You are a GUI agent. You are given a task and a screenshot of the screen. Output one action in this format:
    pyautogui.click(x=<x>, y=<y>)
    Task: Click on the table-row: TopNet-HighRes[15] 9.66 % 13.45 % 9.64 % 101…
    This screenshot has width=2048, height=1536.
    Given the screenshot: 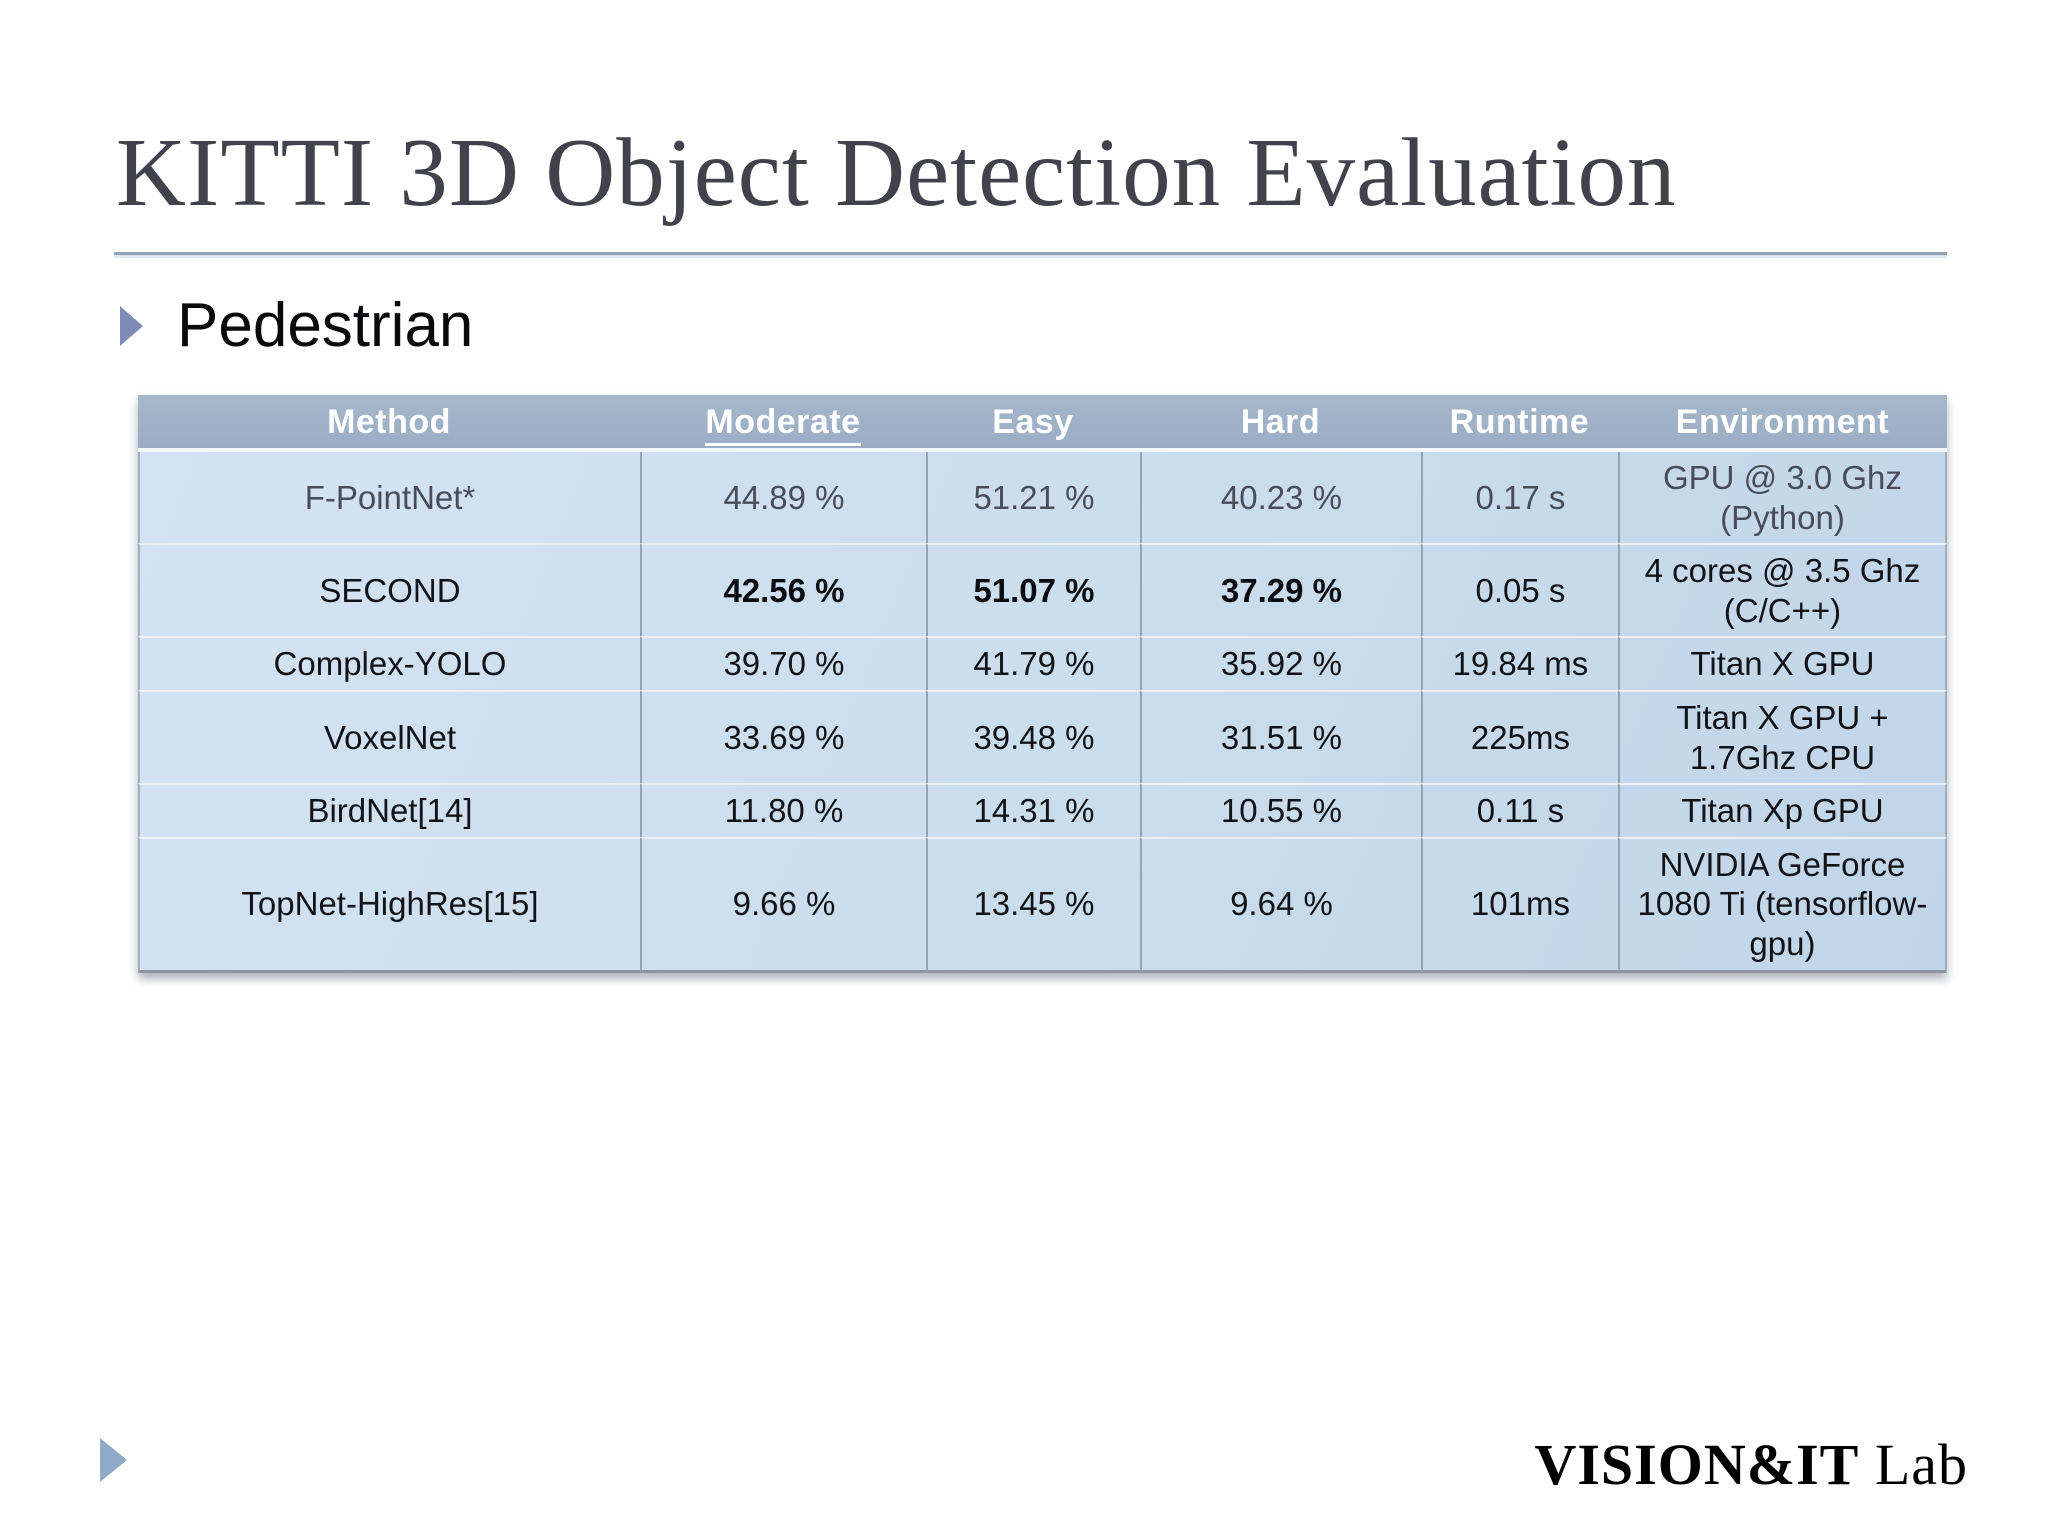 What is the action you would take?
    pyautogui.click(x=1042, y=904)
    